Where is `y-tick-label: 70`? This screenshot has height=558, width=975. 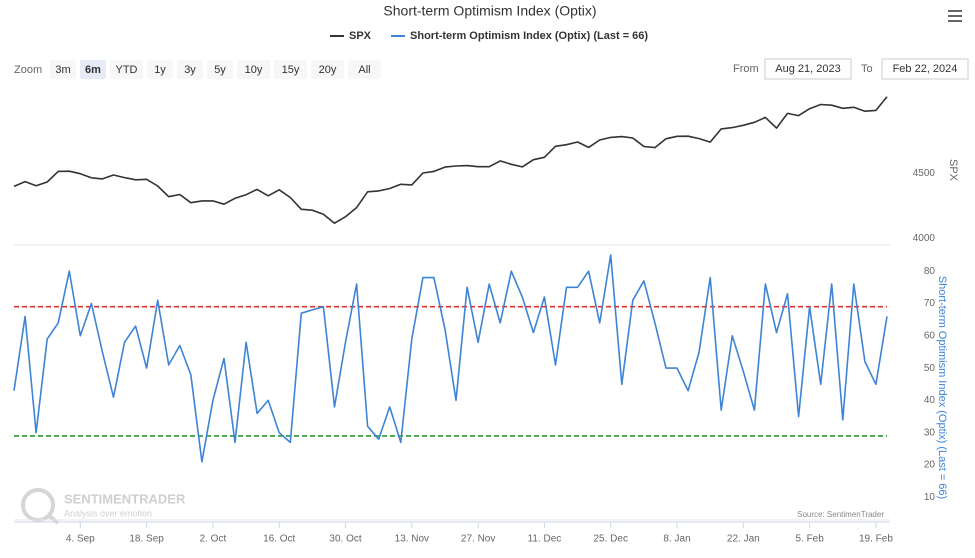 y-tick-label: 70 is located at coordinates (930, 303).